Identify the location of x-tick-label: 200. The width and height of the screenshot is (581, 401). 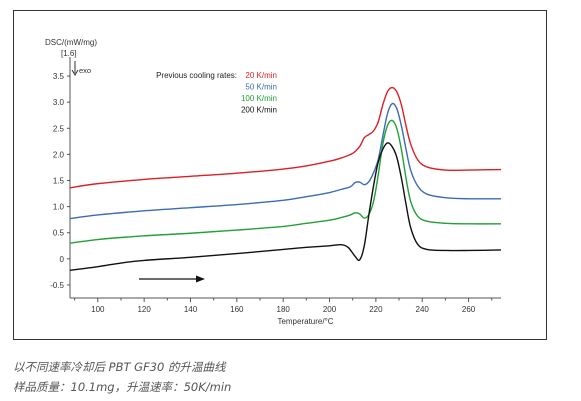
(330, 309).